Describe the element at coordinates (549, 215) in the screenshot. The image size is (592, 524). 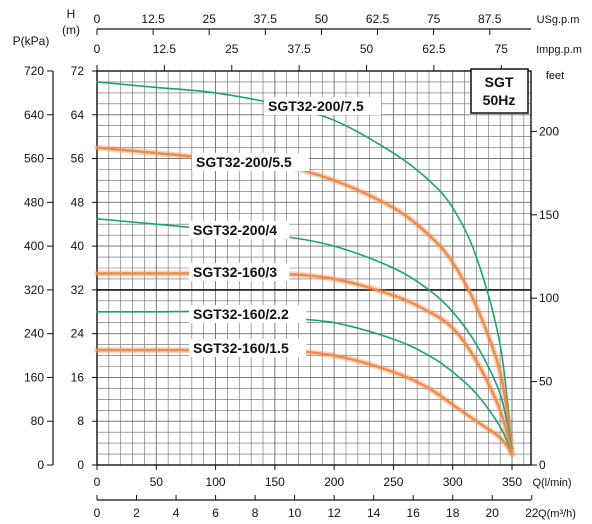
I see `feet-tick-label: 150` at that location.